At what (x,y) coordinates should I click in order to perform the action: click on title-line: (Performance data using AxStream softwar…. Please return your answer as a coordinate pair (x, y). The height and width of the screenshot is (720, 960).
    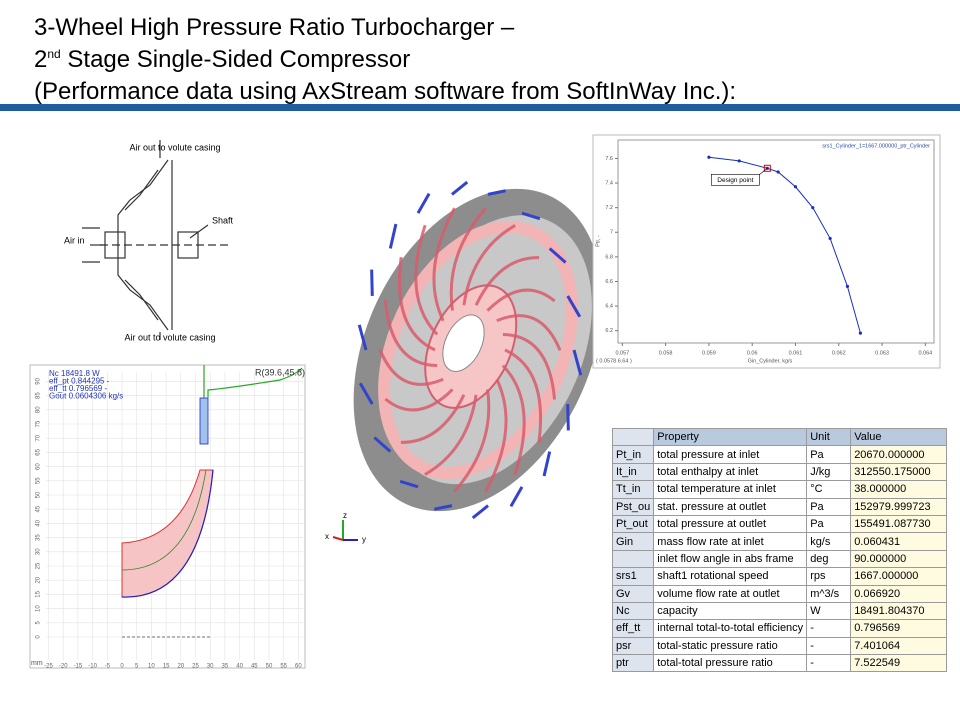
    Looking at the image, I should click on (385, 91).